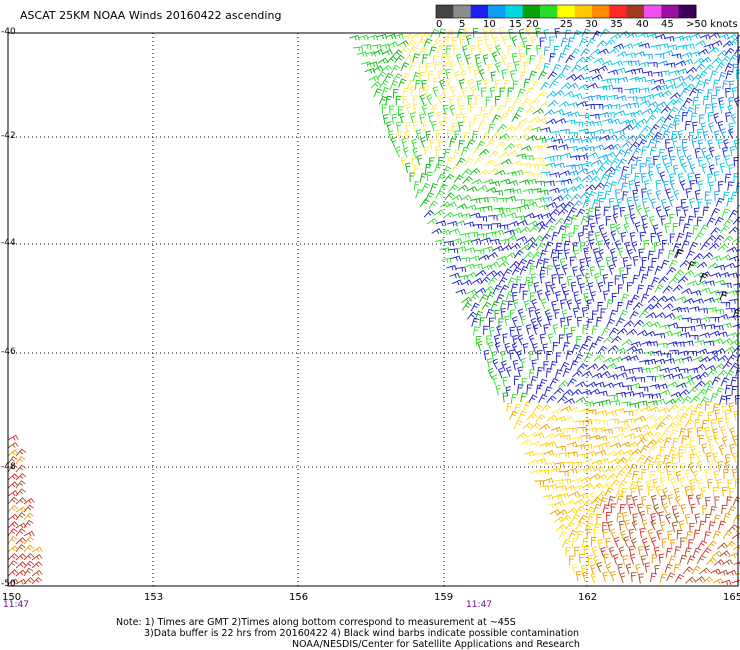 The width and height of the screenshot is (740, 650). What do you see at coordinates (16, 605) in the screenshot?
I see `swath-time-left: 11:47` at bounding box center [16, 605].